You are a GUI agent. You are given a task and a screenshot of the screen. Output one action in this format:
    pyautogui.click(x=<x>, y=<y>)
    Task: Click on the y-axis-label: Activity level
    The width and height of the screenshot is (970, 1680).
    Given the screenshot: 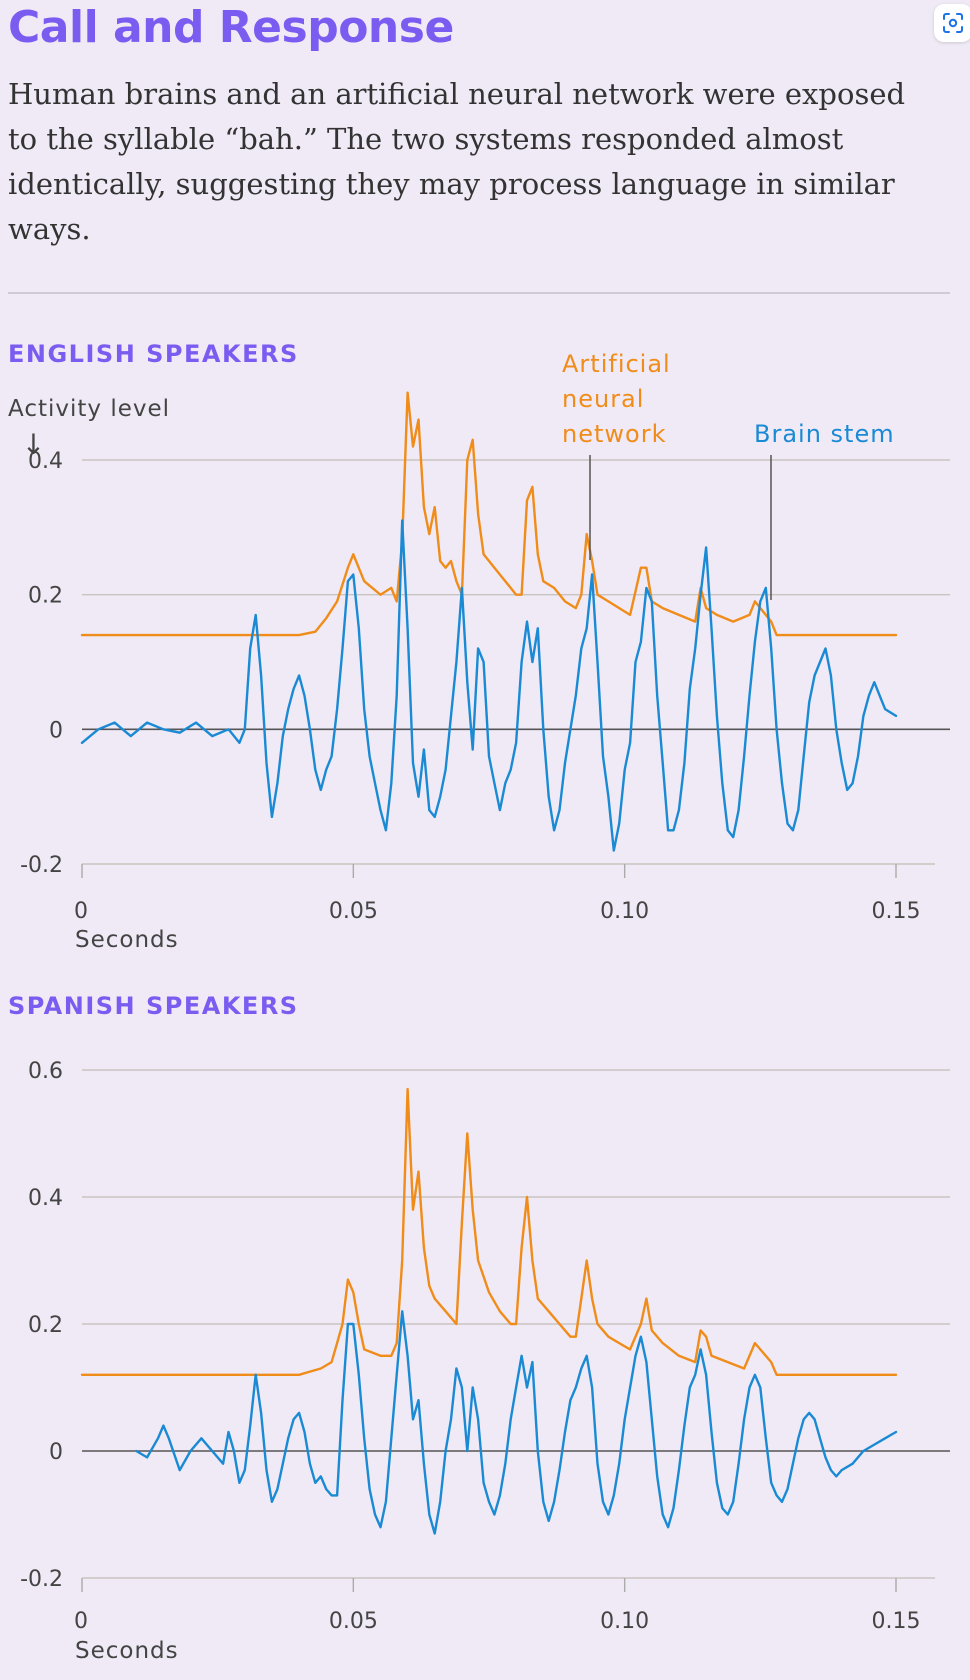 What is the action you would take?
    pyautogui.click(x=89, y=409)
    